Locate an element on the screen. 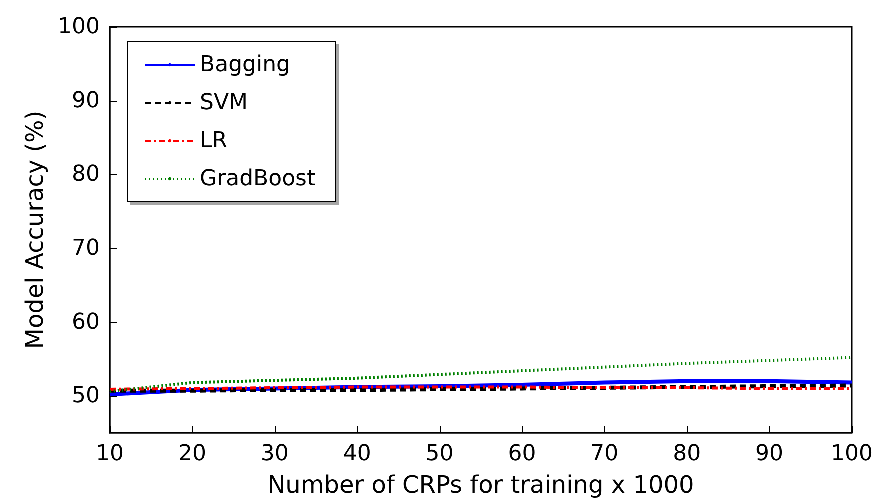 This screenshot has width=881, height=502. x-tick-label: 40 is located at coordinates (357, 454).